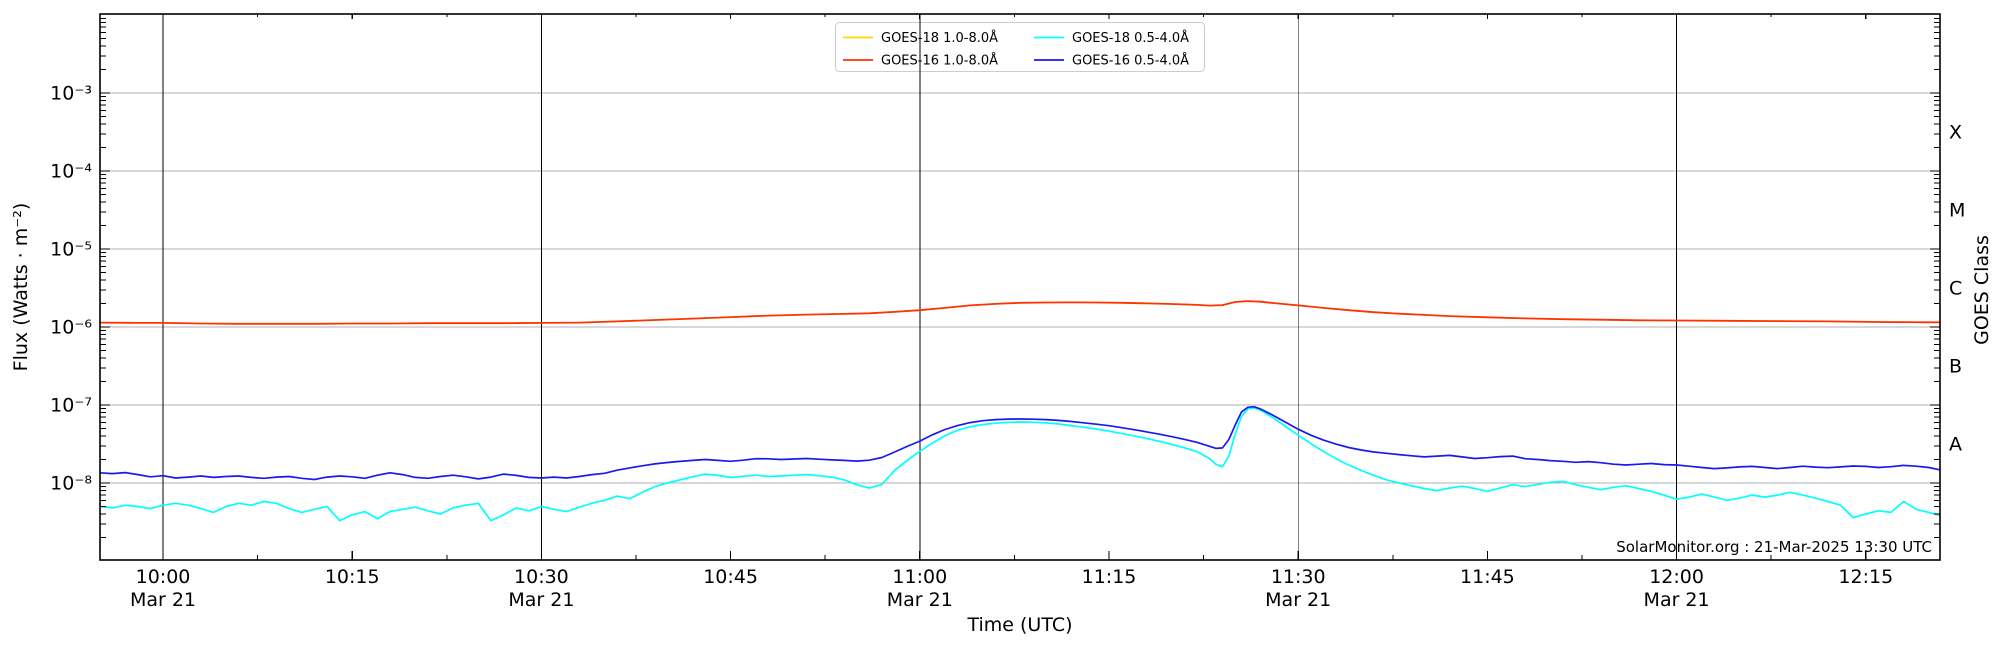 The image size is (2000, 655). I want to click on flux-tick-label-1e-7: 10⁻⁷, so click(71, 406).